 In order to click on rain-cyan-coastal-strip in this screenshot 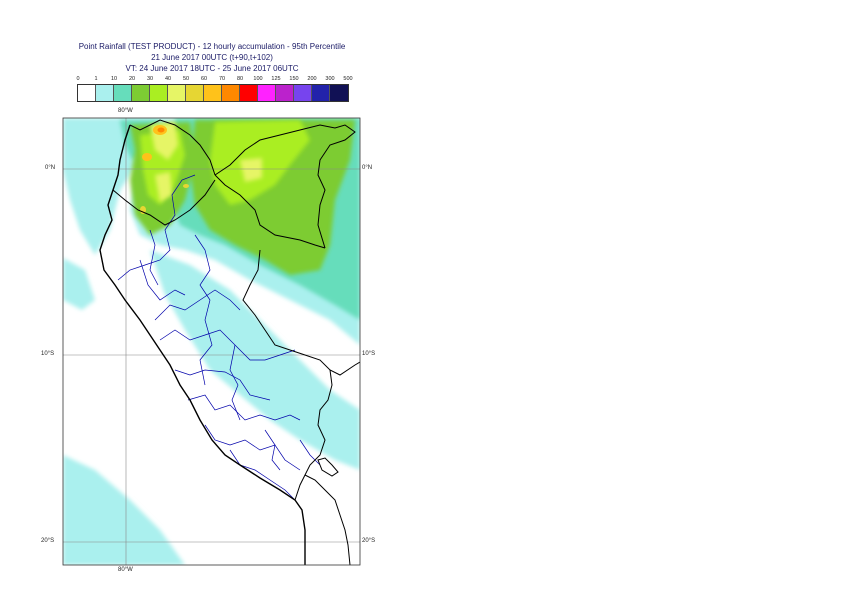, I will do `click(79, 284)`.